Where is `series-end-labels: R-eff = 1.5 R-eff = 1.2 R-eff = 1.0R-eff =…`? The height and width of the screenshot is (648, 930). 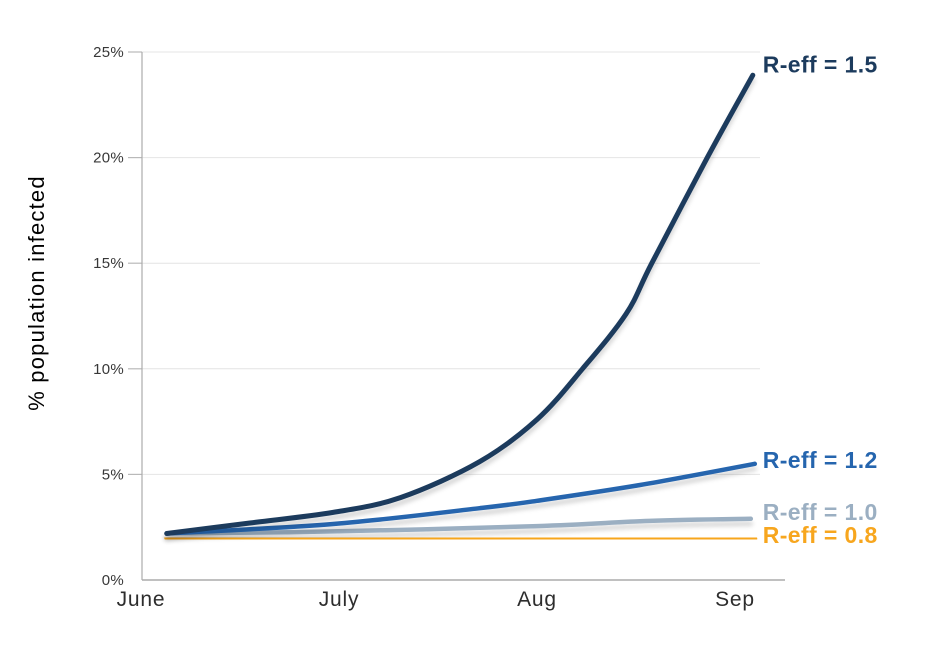 series-end-labels: R-eff = 1.5 R-eff = 1.2 R-eff = 1.0R-eff =… is located at coordinates (820, 300).